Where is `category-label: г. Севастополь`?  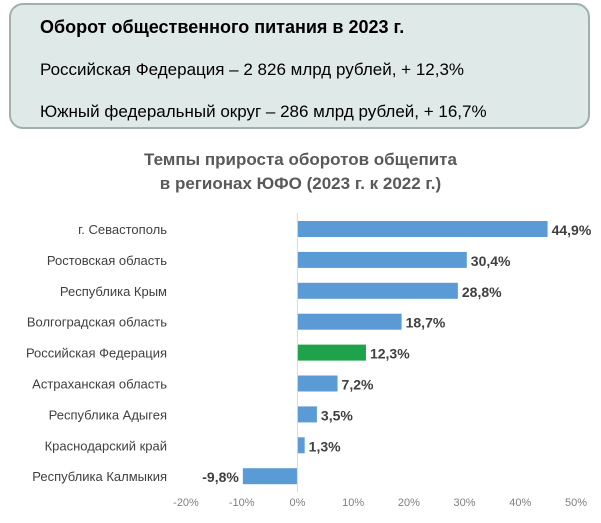 category-label: г. Севастополь is located at coordinates (122, 229).